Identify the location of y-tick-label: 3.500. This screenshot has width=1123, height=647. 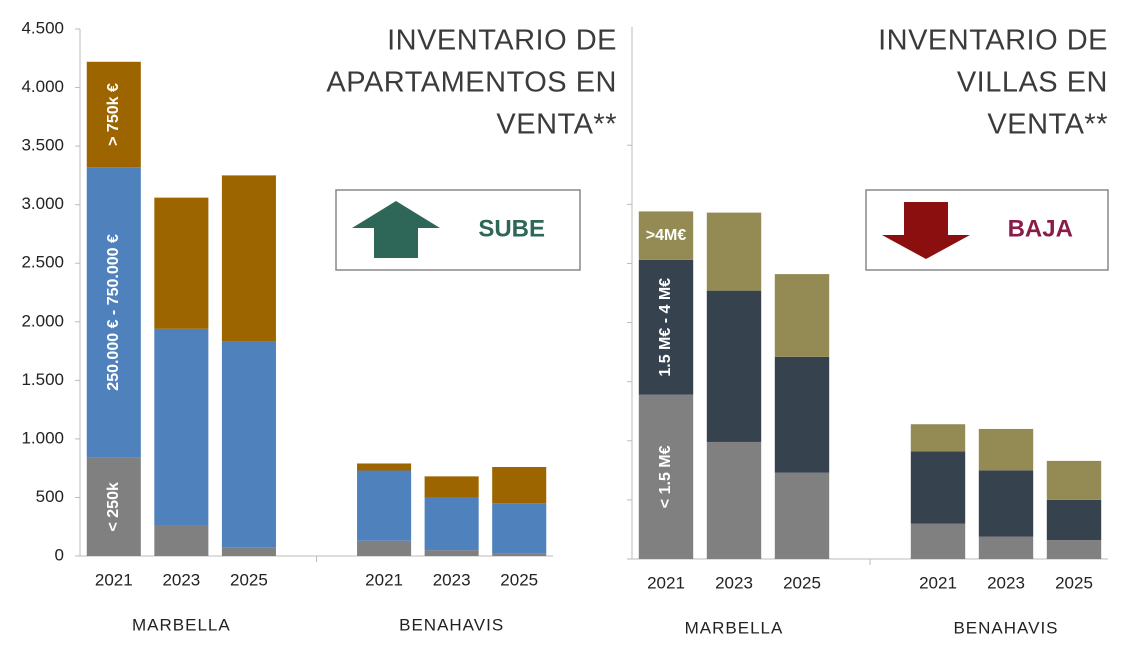
(42, 145).